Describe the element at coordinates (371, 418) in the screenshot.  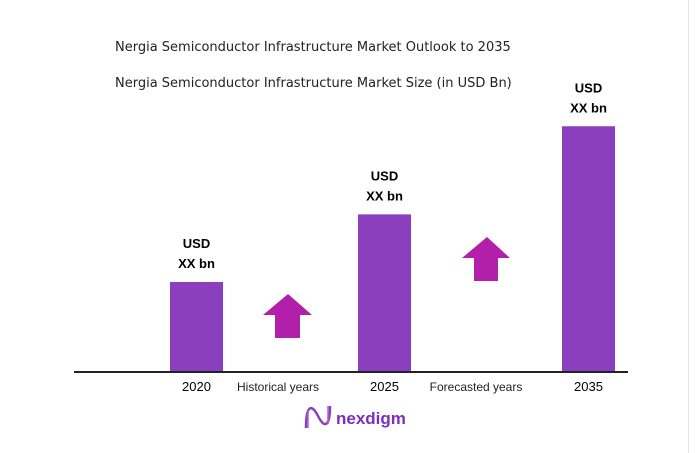
I see `logo-text: nexdigm` at that location.